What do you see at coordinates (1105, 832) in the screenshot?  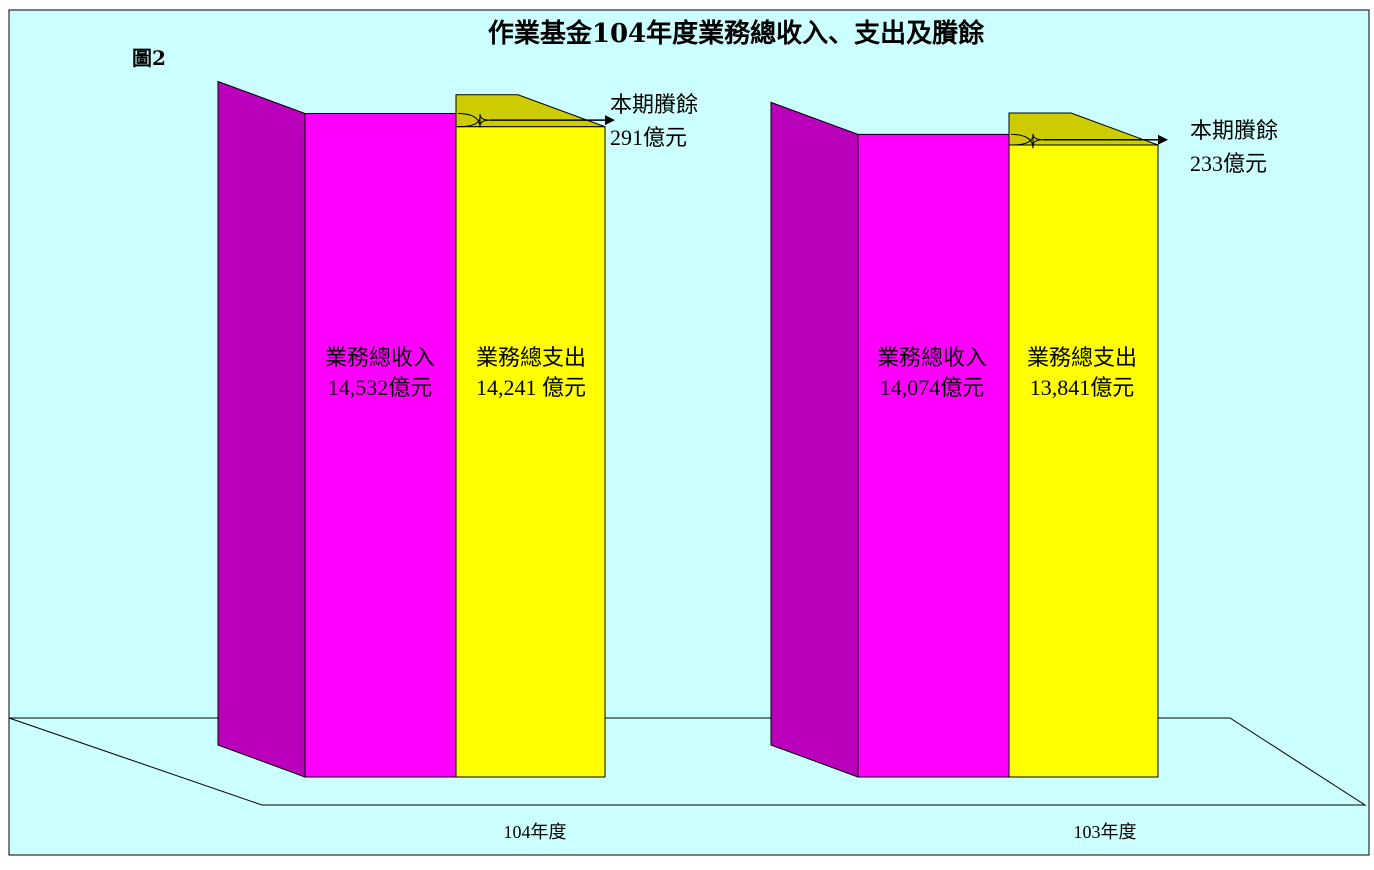 I see `category-label-103: 103年度` at bounding box center [1105, 832].